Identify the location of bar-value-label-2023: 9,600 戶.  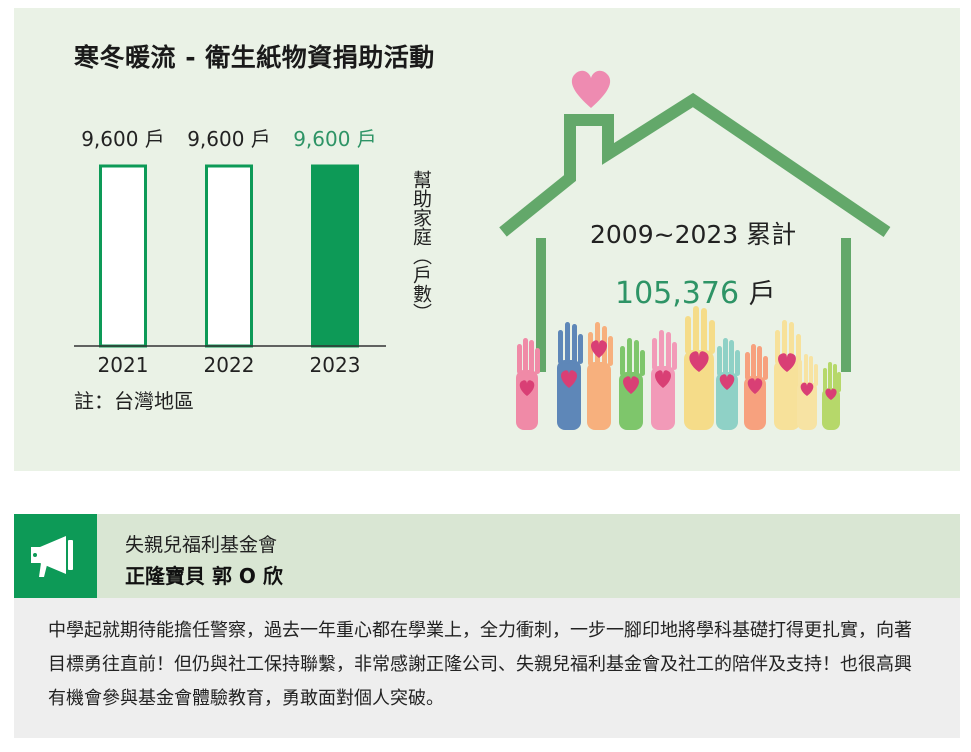
(335, 139).